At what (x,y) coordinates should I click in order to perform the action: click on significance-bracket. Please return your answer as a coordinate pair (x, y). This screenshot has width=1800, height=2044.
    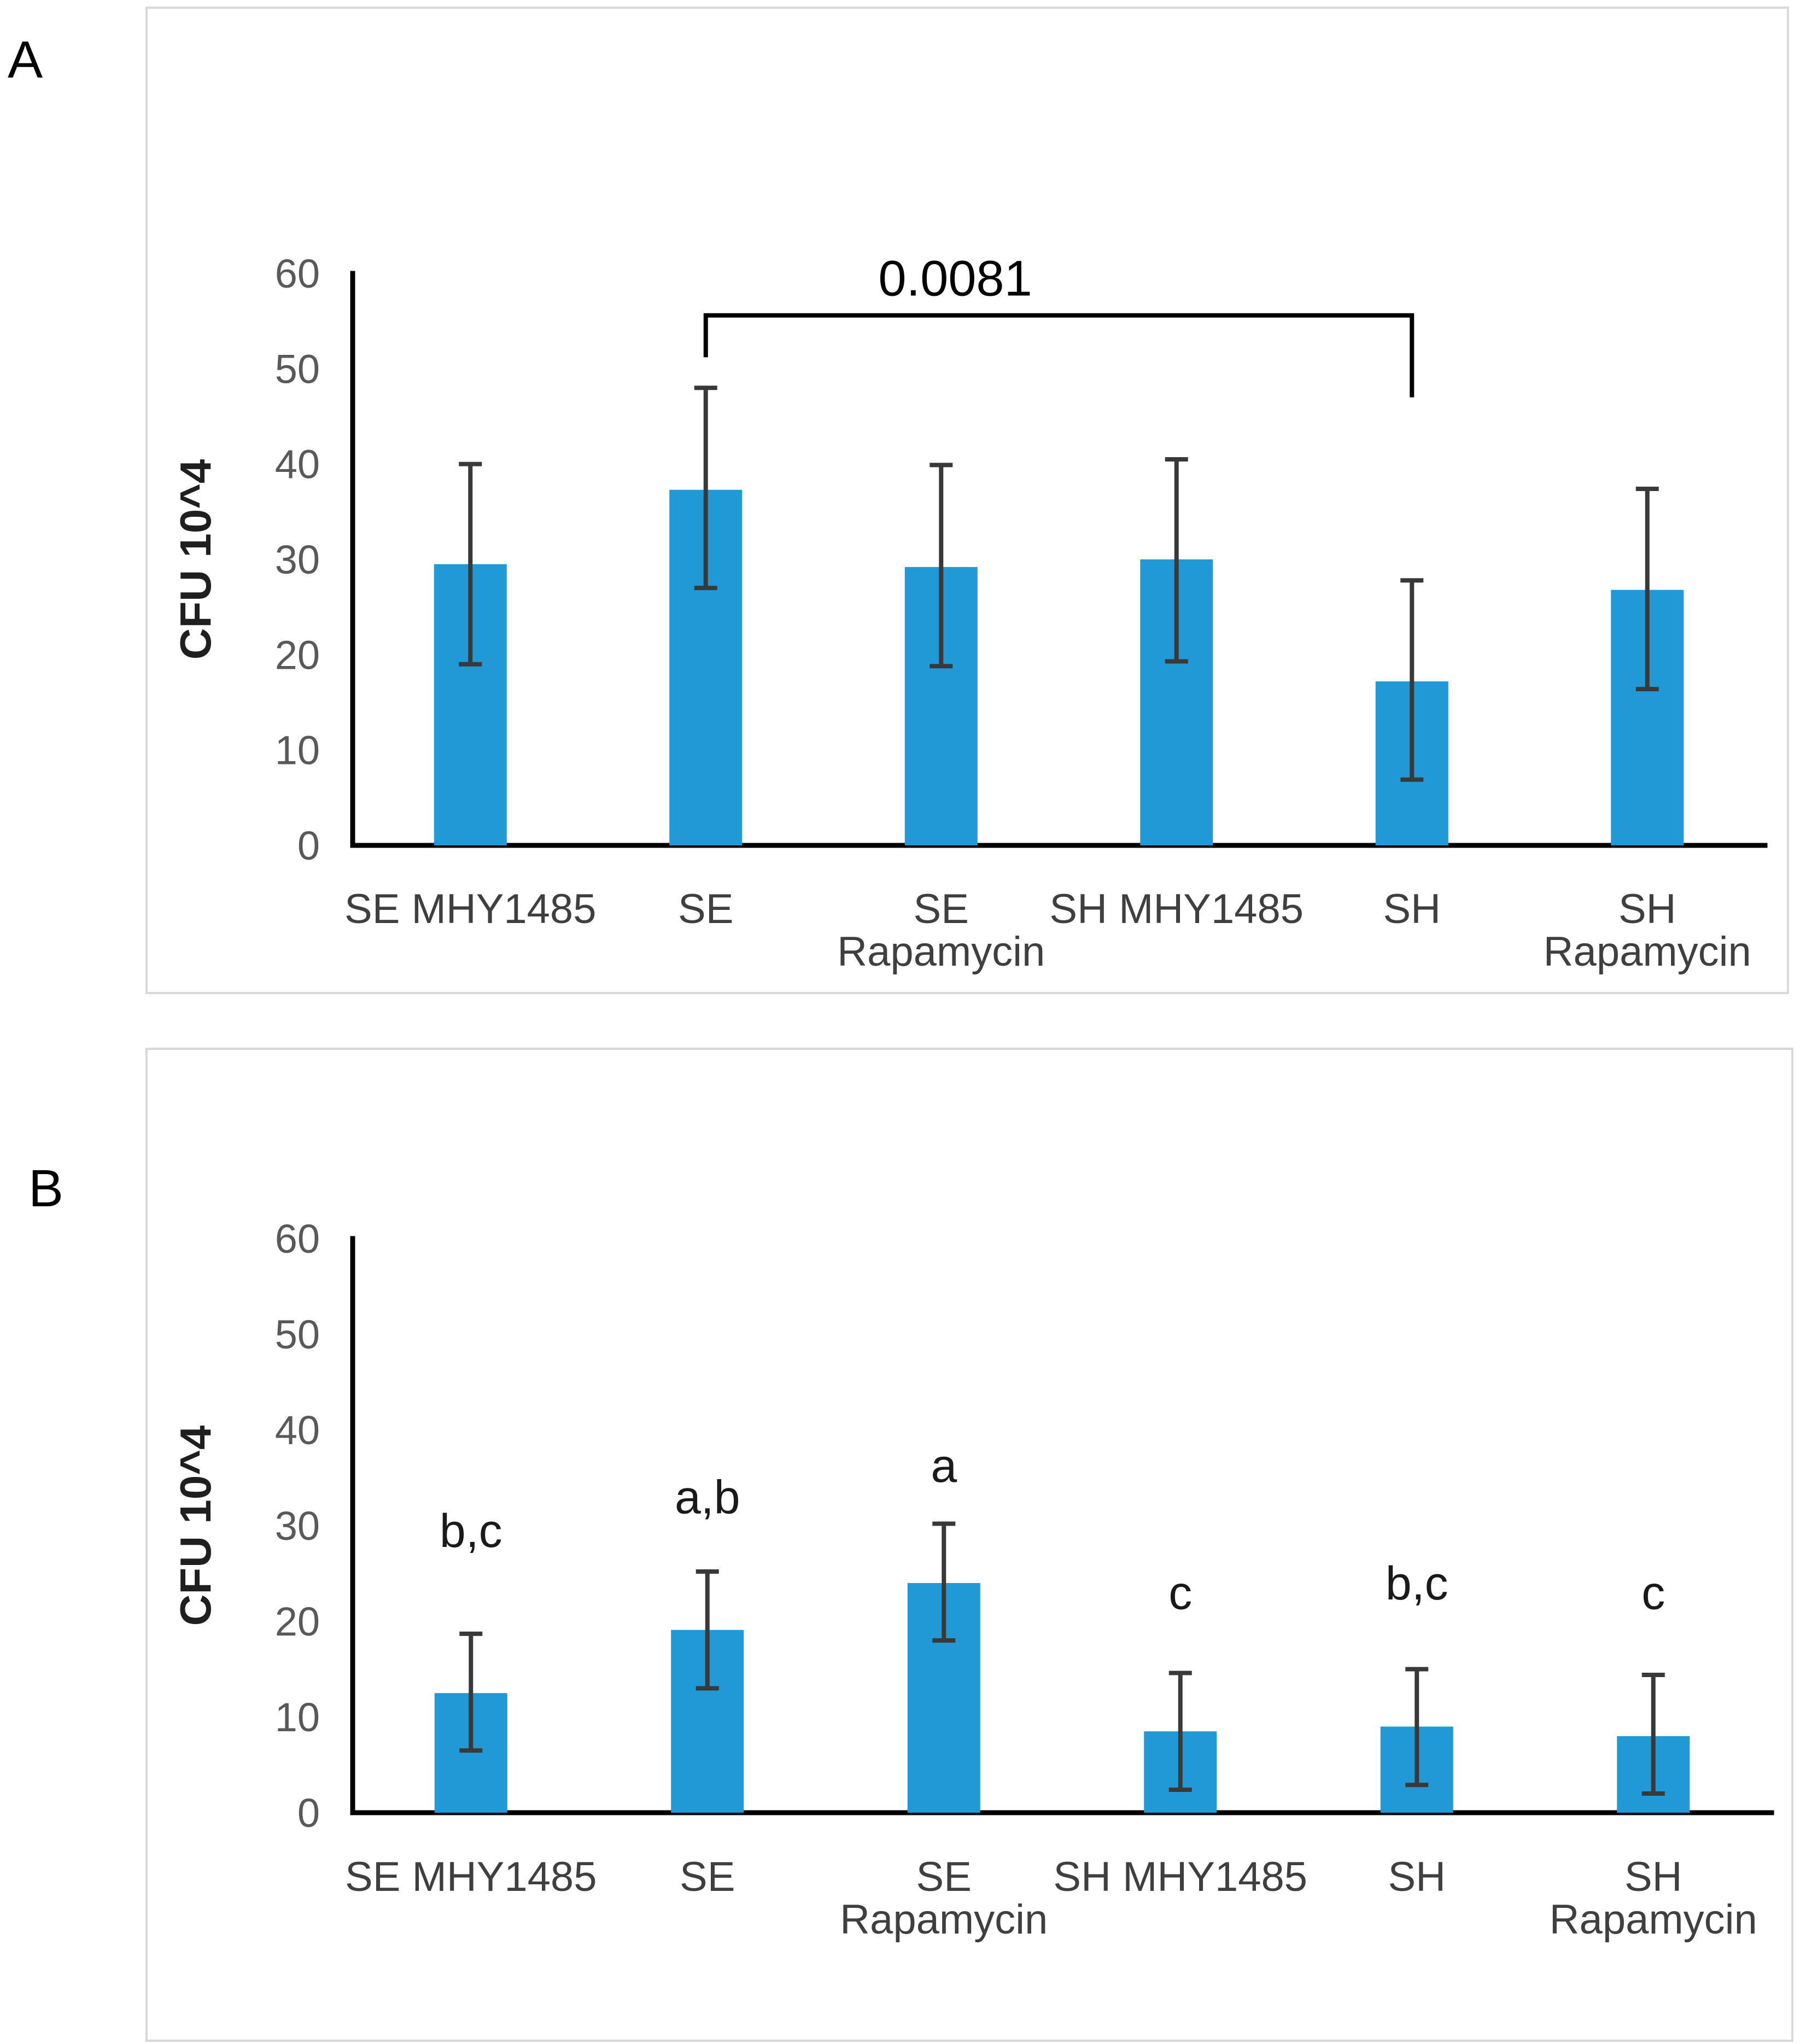
    Looking at the image, I should click on (1059, 355).